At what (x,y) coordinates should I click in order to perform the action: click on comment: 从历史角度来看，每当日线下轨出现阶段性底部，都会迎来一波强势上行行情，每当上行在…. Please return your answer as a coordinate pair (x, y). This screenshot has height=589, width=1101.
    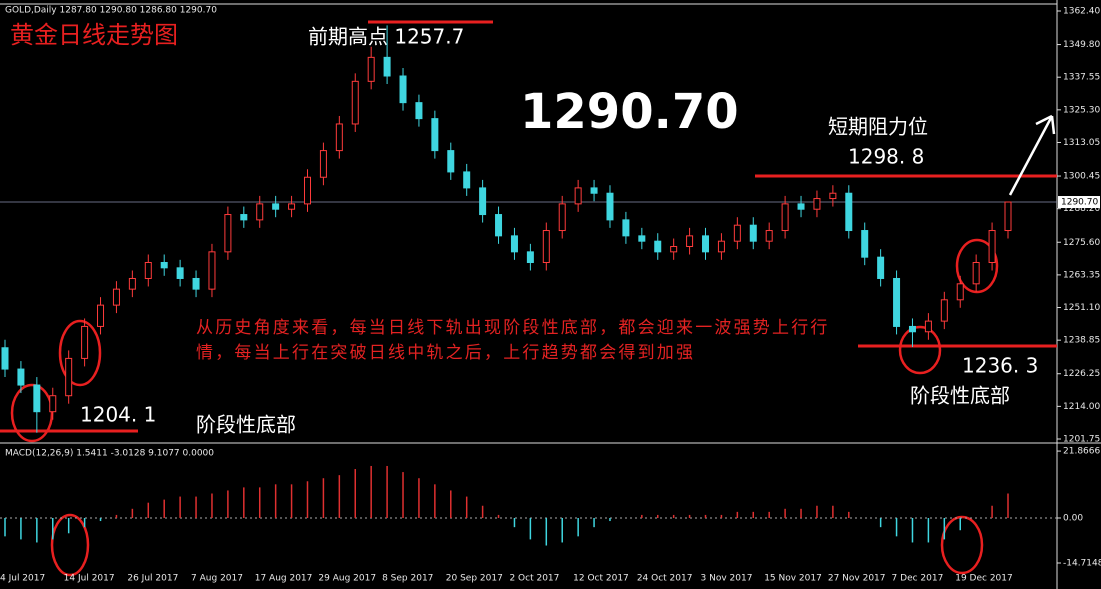
    Looking at the image, I should click on (513, 340).